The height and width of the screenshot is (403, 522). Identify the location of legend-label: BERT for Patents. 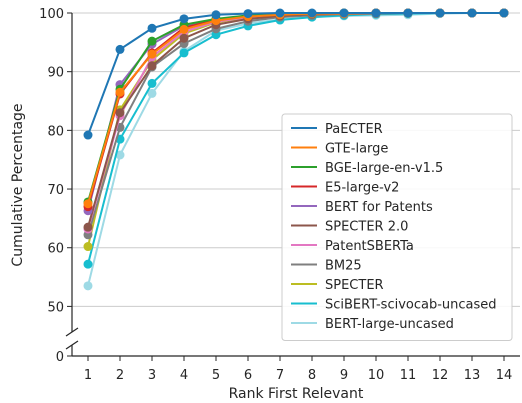
(379, 207).